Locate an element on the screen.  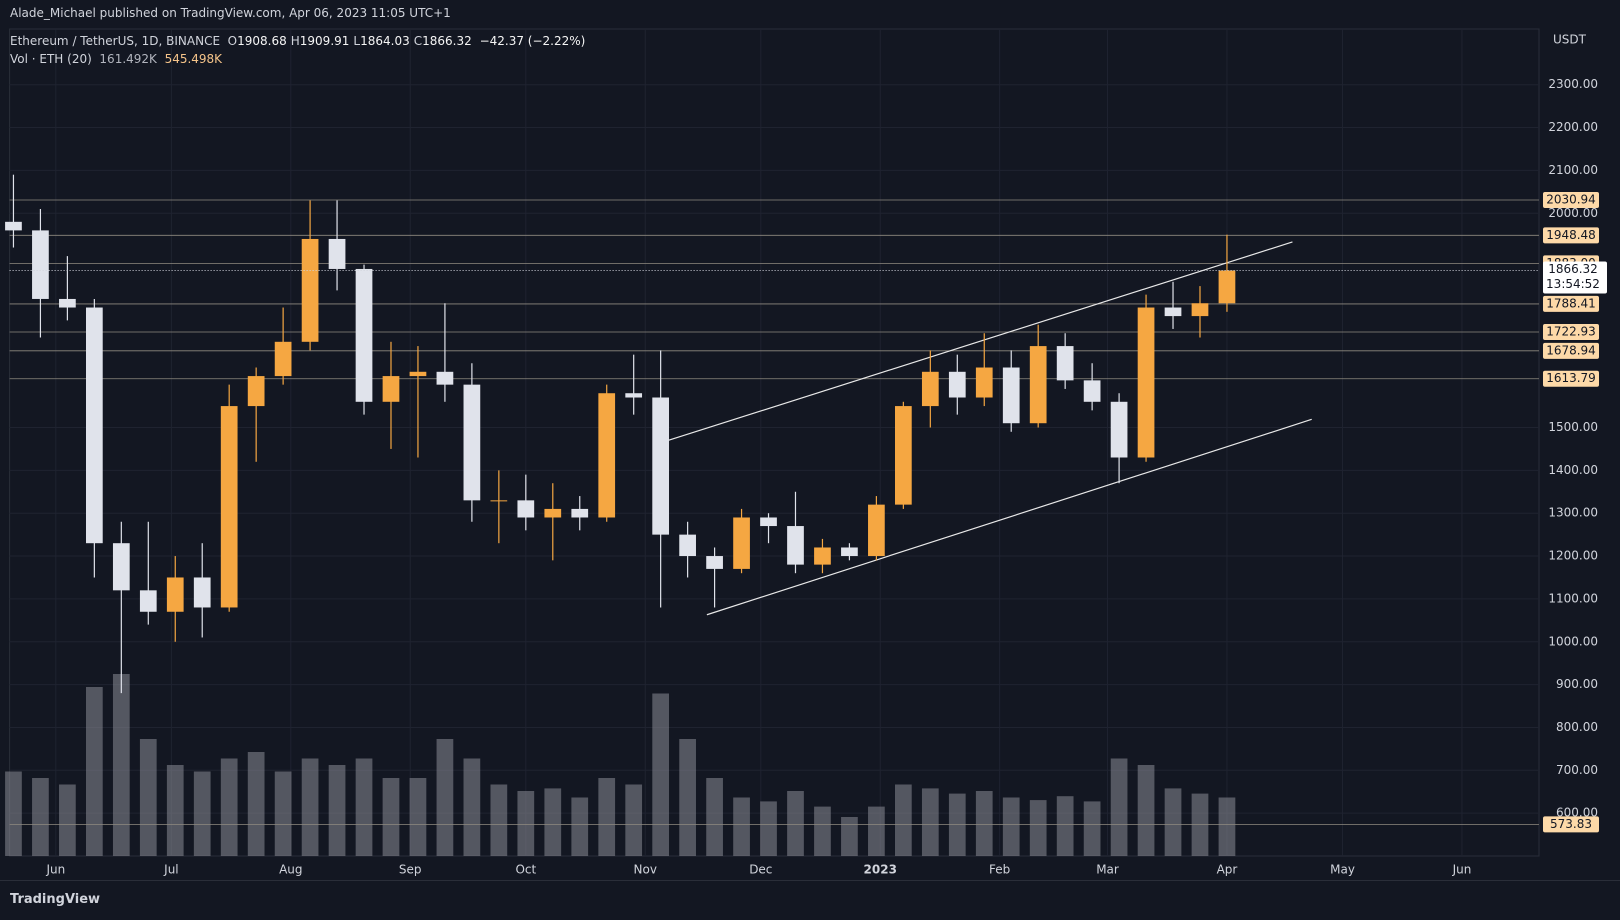
x-tick-label: Apr is located at coordinates (1227, 870).